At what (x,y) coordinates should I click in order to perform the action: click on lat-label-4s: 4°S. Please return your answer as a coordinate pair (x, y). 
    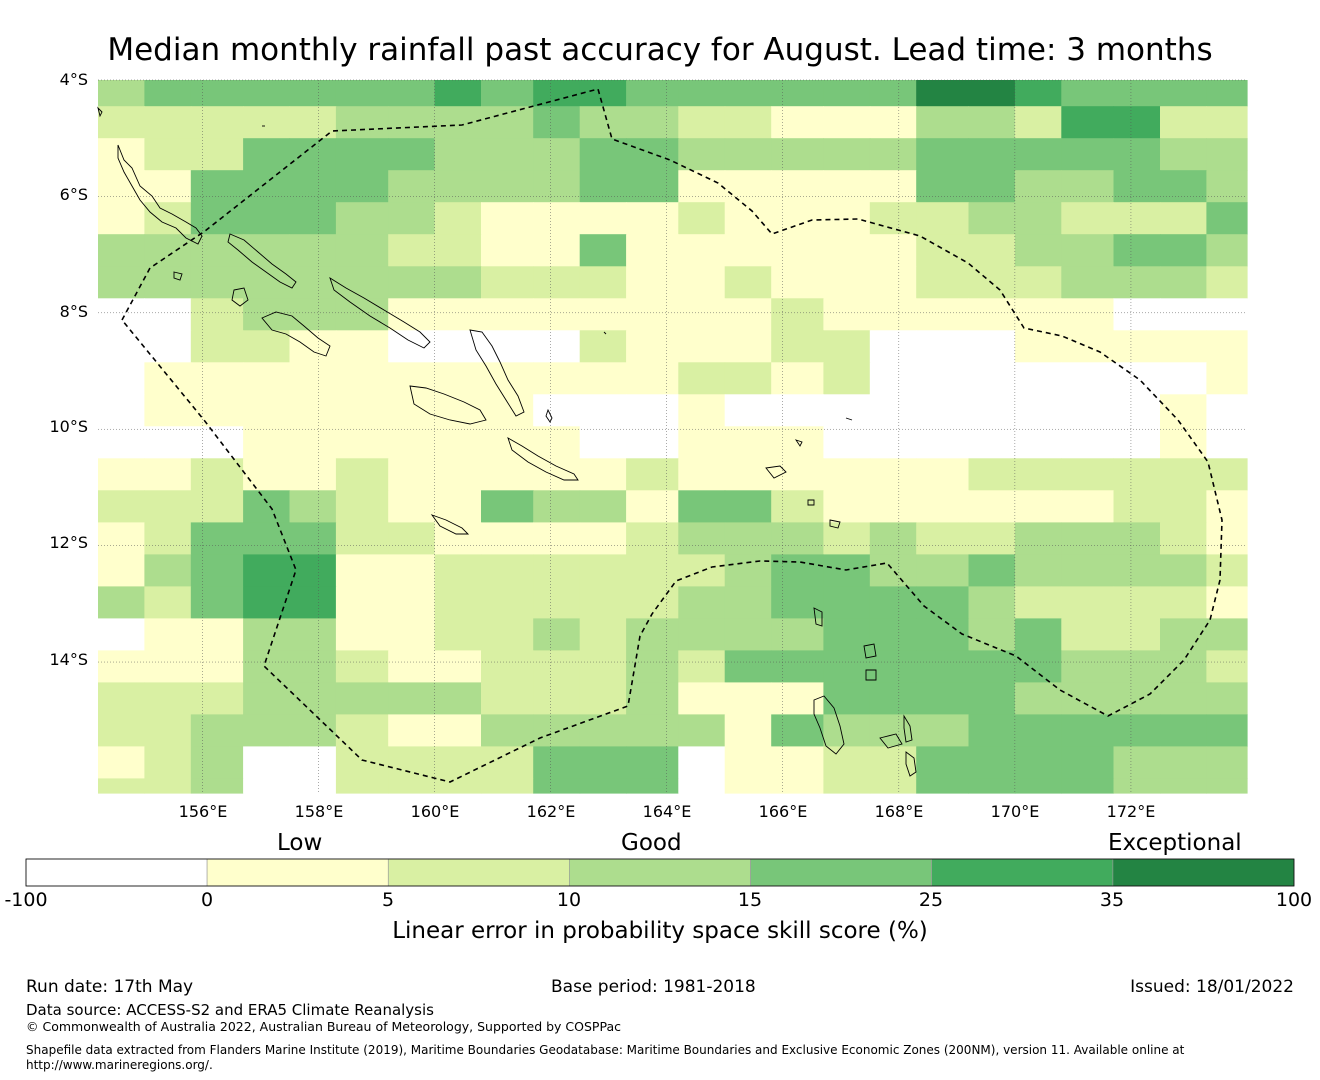
    Looking at the image, I should click on (73, 79).